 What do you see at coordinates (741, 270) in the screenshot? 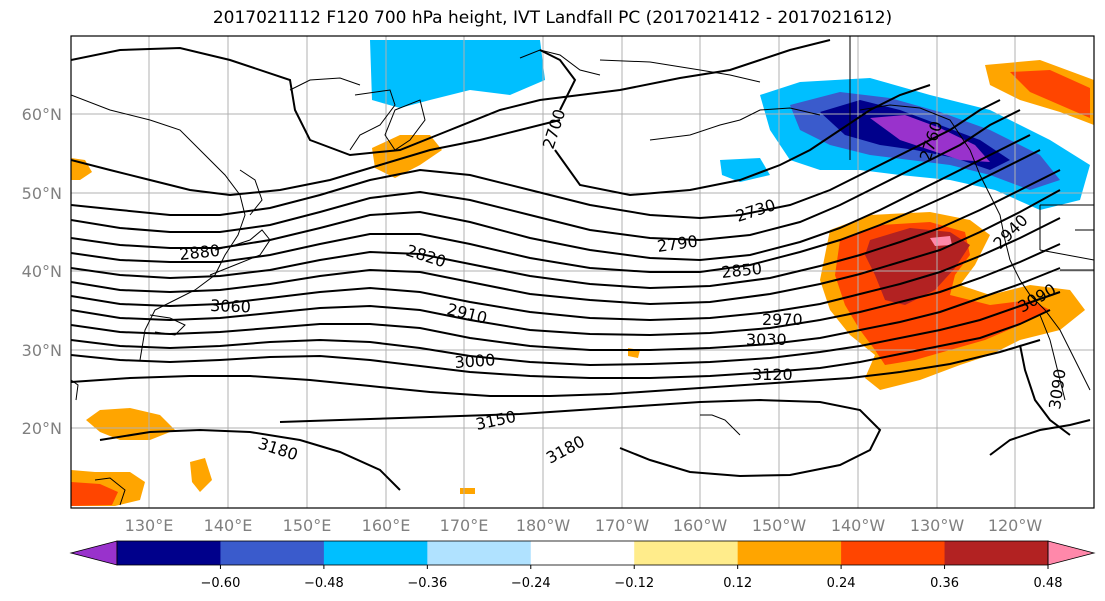
I see `contour-label: 2850` at bounding box center [741, 270].